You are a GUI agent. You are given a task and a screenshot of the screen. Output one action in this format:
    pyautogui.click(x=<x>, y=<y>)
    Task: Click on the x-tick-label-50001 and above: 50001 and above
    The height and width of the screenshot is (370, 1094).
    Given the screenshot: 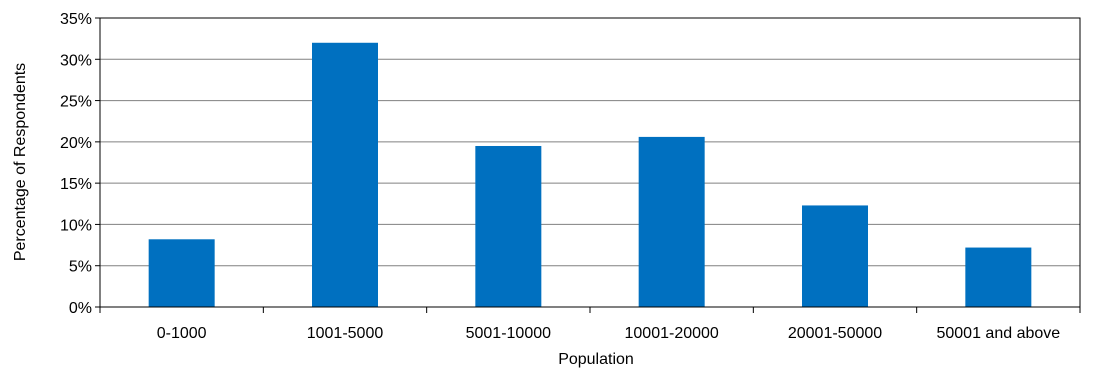 What is the action you would take?
    pyautogui.click(x=998, y=333)
    